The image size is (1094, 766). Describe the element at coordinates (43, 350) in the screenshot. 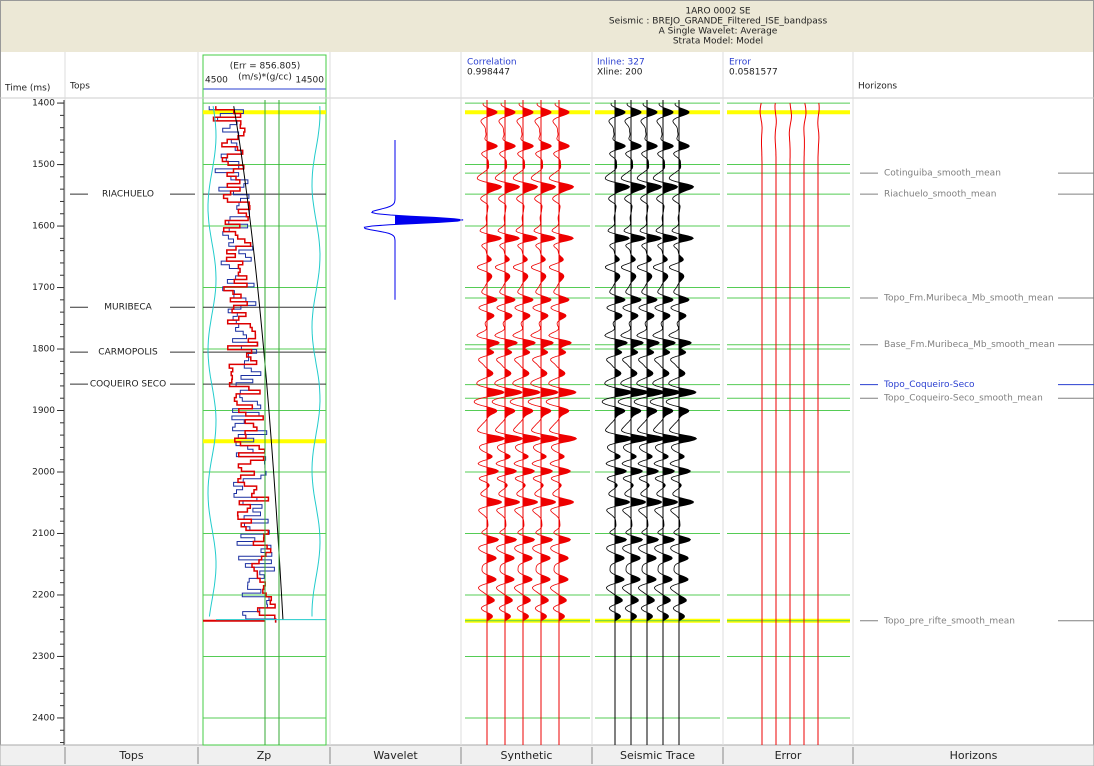

I see `time-tick-label: 1800` at that location.